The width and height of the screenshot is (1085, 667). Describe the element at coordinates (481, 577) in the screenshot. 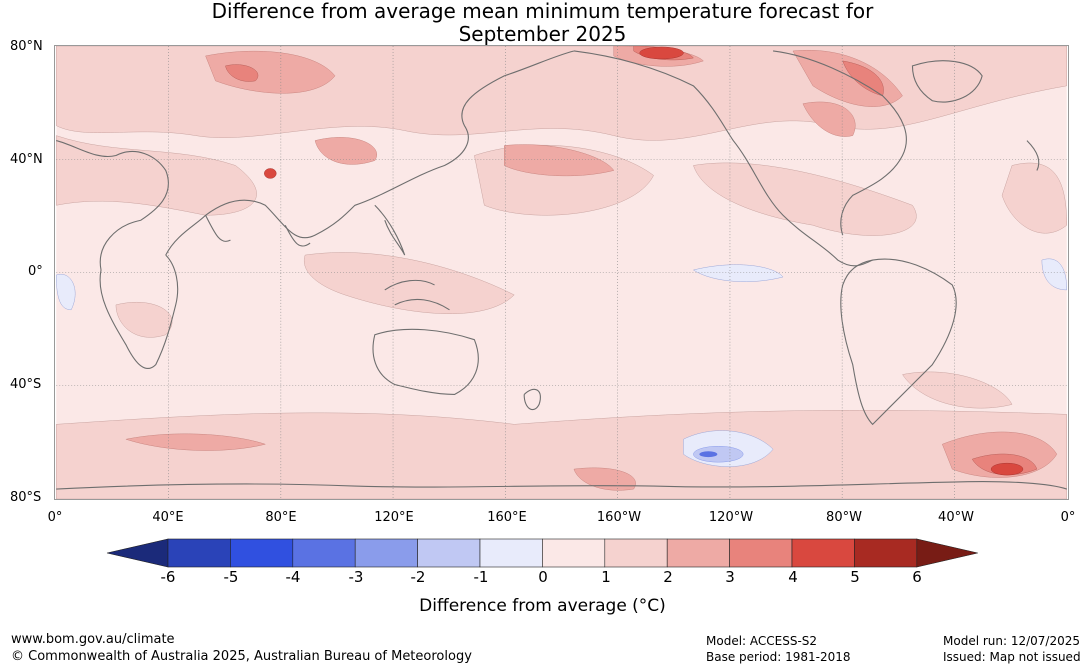

I see `colorbar-tick: -1` at that location.